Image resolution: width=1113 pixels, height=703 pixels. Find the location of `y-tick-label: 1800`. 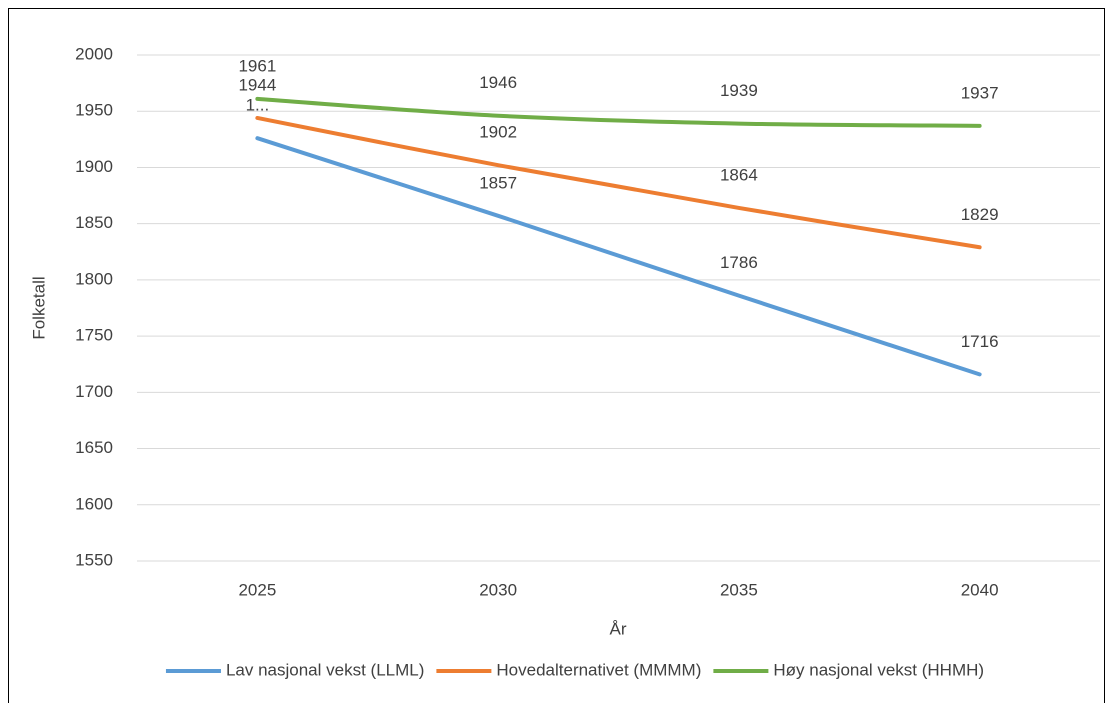

y-tick-label: 1800 is located at coordinates (94, 278).